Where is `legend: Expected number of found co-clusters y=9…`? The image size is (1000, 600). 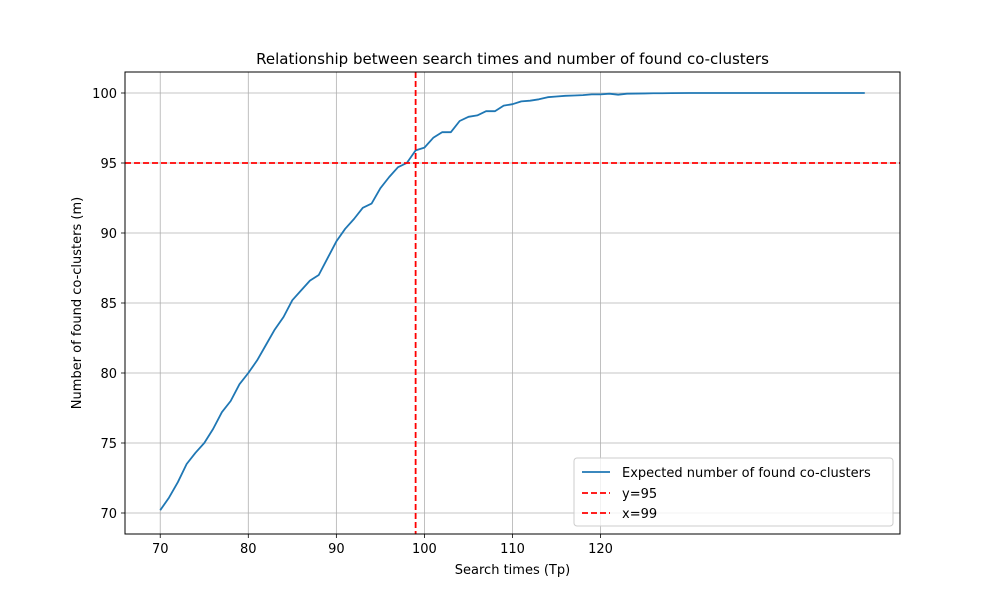
legend: Expected number of found co-clusters y=9… is located at coordinates (733, 492).